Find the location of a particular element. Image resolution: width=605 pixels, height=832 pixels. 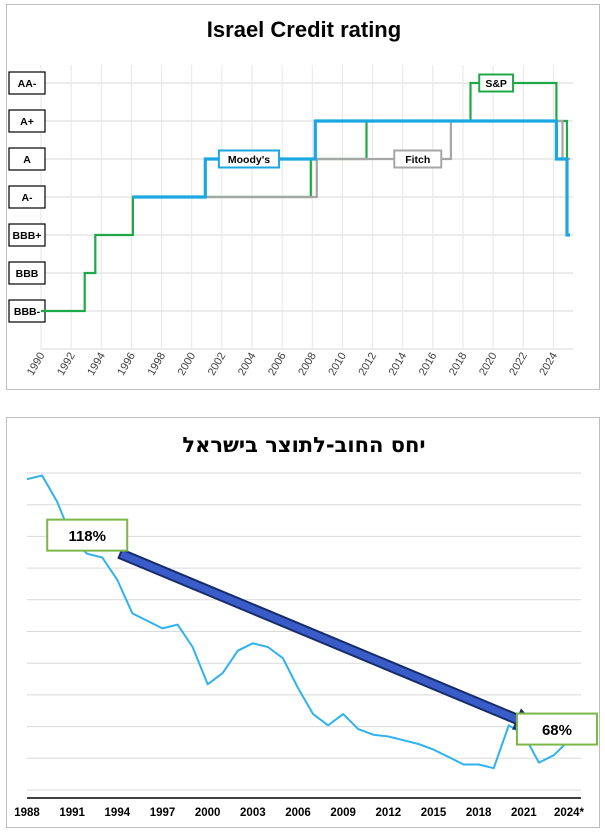

x-tick-label: 1988 is located at coordinates (27, 813).